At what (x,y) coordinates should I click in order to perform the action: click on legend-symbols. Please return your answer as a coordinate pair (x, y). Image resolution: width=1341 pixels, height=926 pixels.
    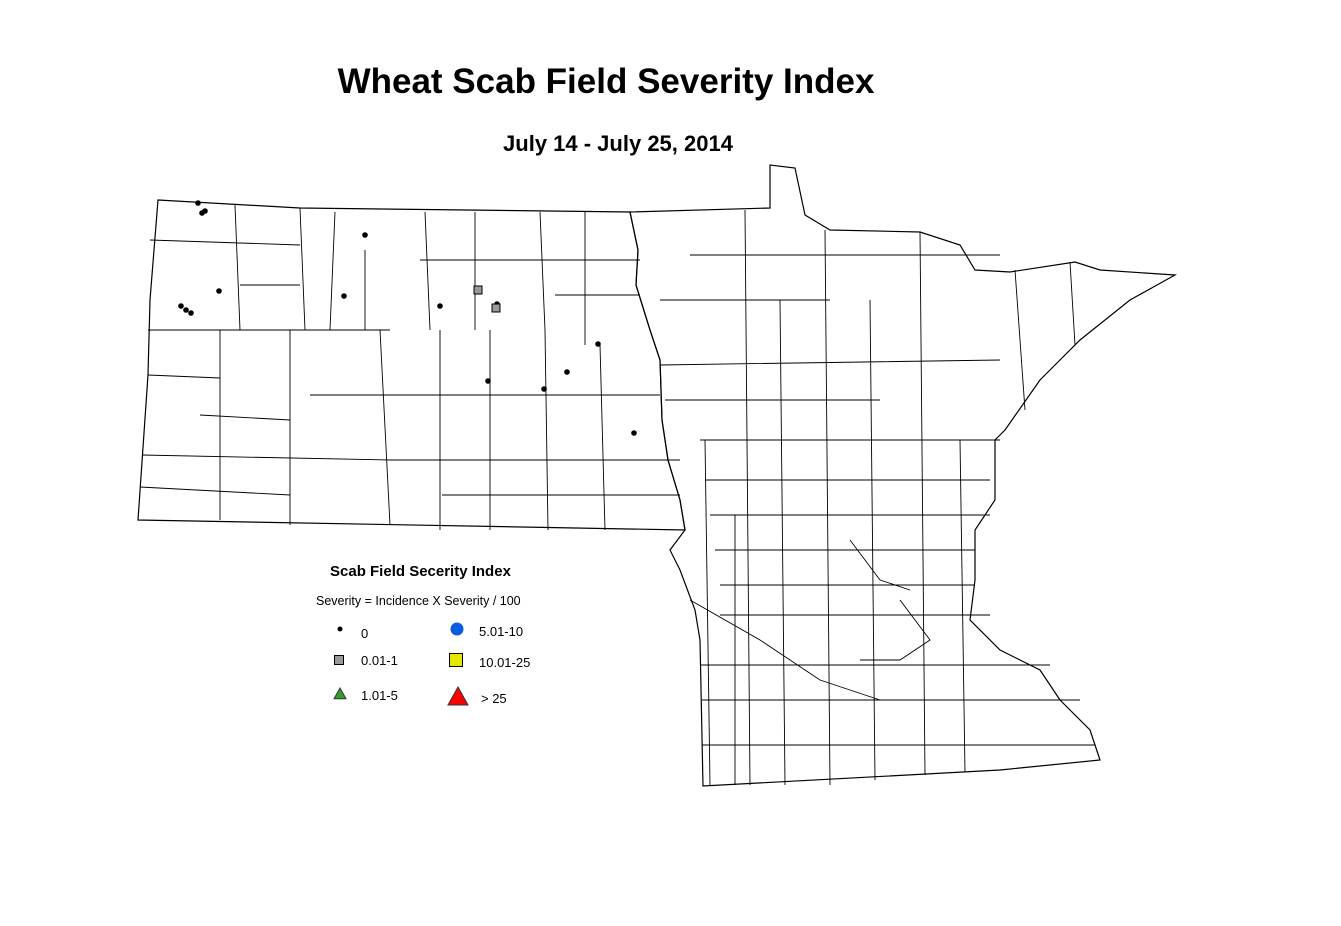
    Looking at the image, I should click on (401, 664).